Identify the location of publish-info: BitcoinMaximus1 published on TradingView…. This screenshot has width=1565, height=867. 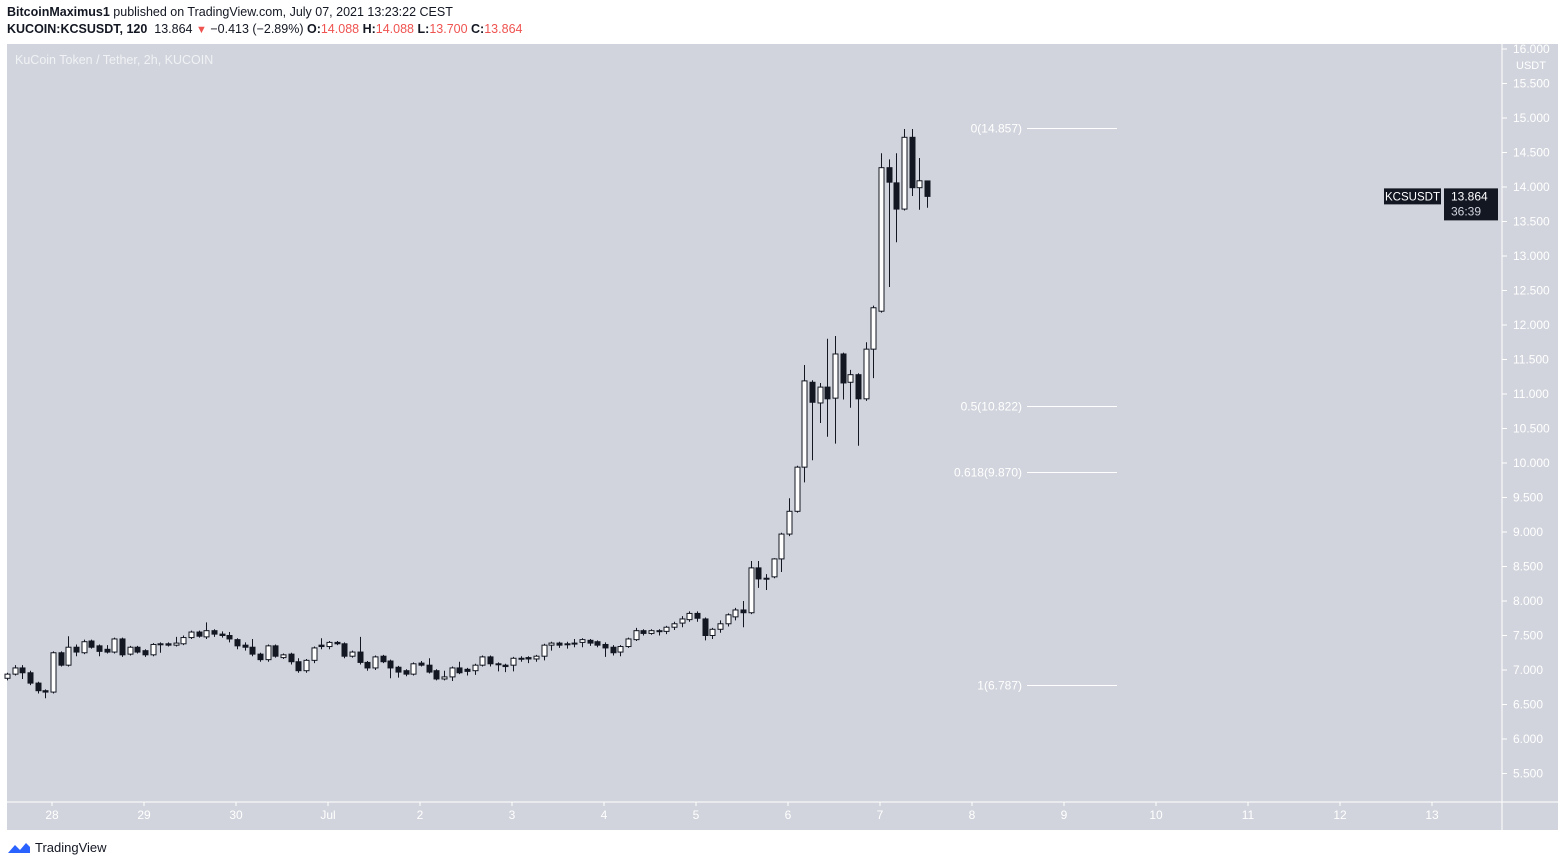
(230, 12).